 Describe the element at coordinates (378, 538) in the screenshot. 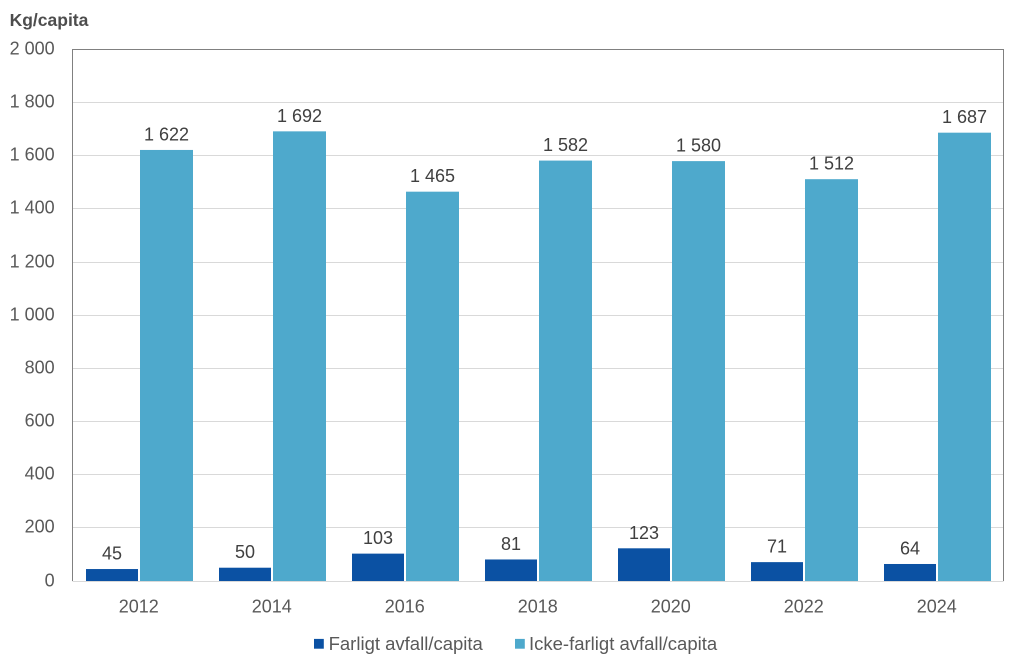

I see `svg-text: 103` at that location.